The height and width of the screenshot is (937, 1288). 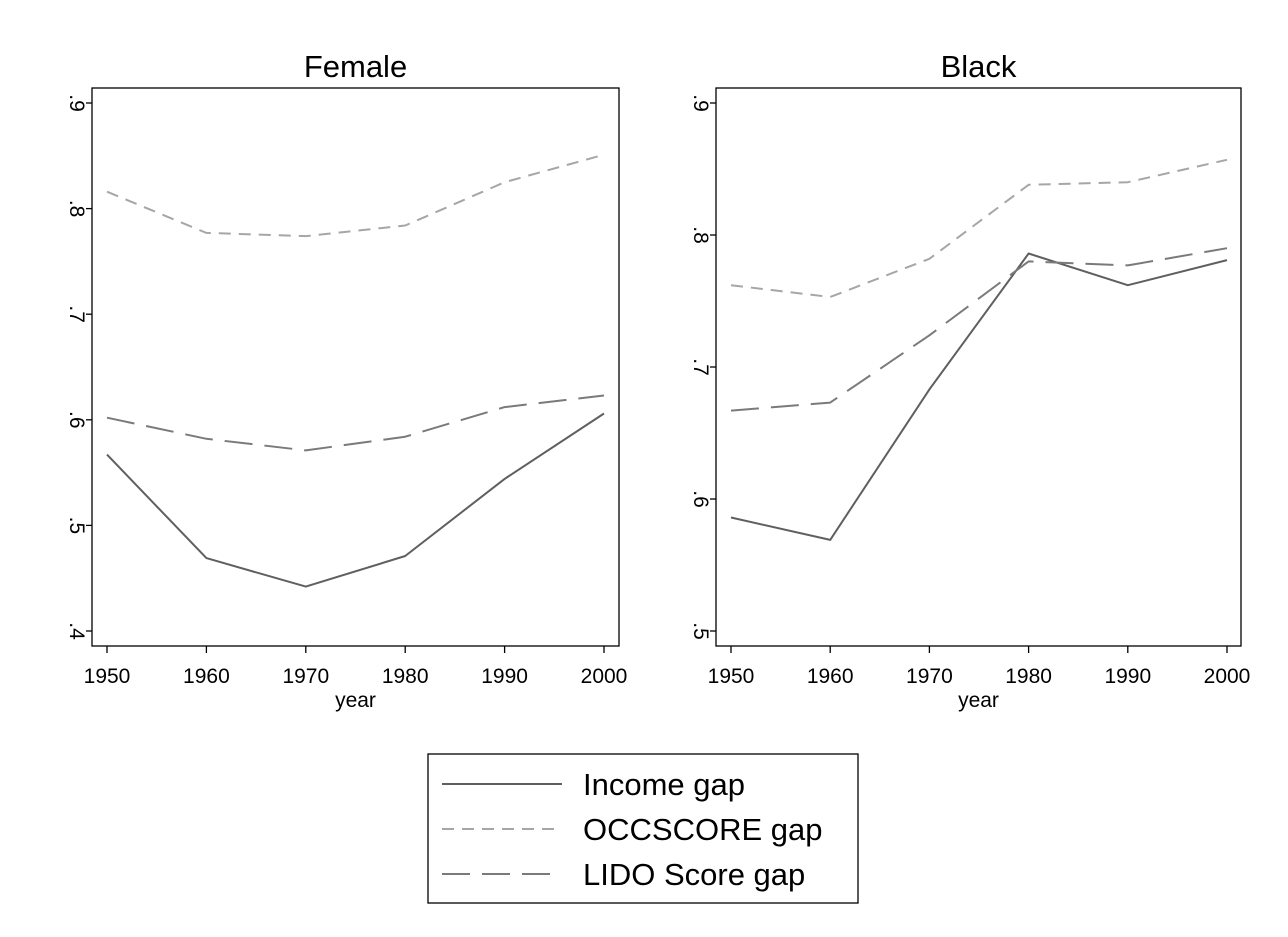 I want to click on legend-label: OCCSCORE gap, so click(x=702, y=829).